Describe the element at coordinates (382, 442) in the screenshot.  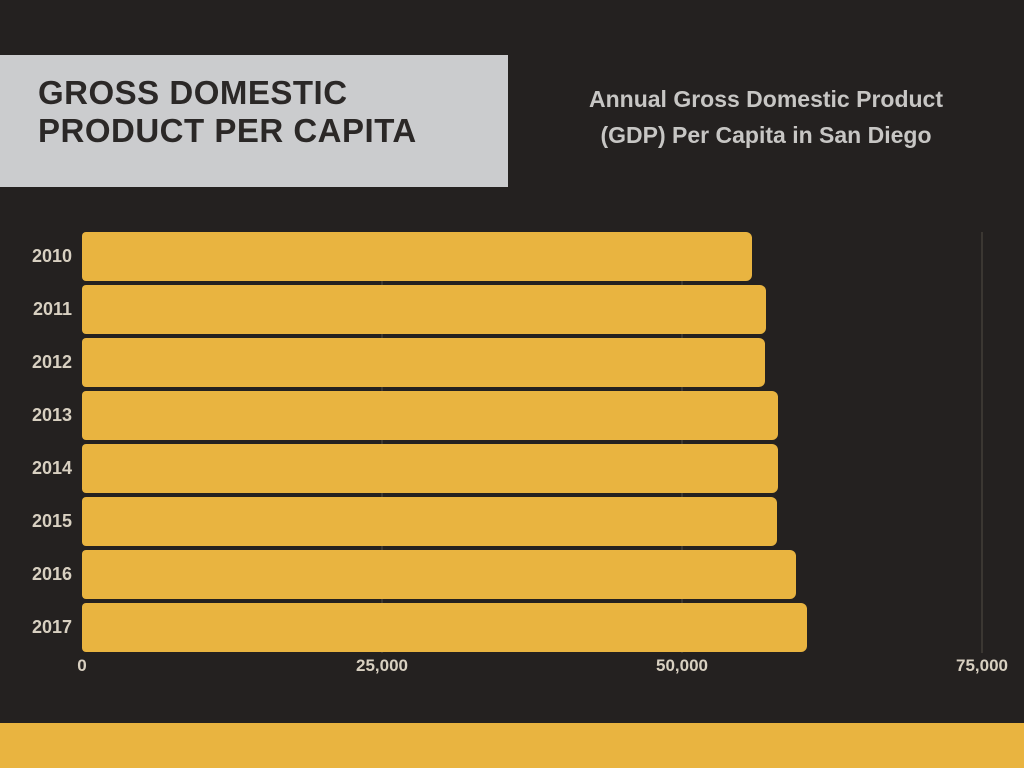
I see `gridline-25,000` at that location.